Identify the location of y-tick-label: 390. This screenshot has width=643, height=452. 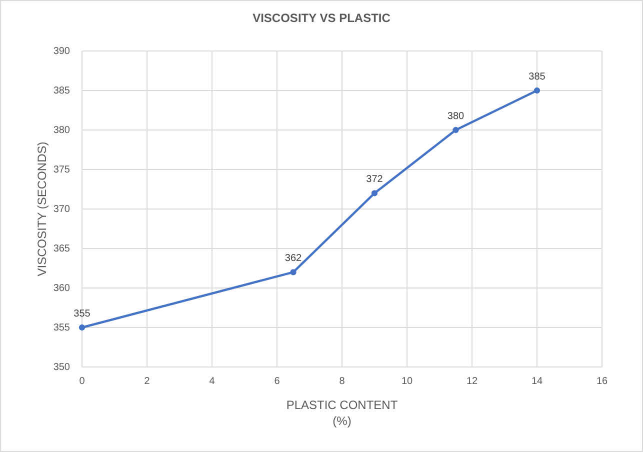
(61, 52).